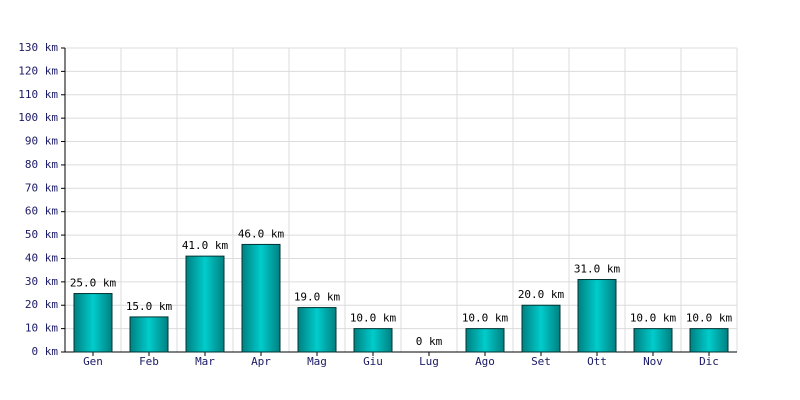 The image size is (800, 400). Describe the element at coordinates (429, 361) in the screenshot. I see `x-tick-label: Lug` at that location.